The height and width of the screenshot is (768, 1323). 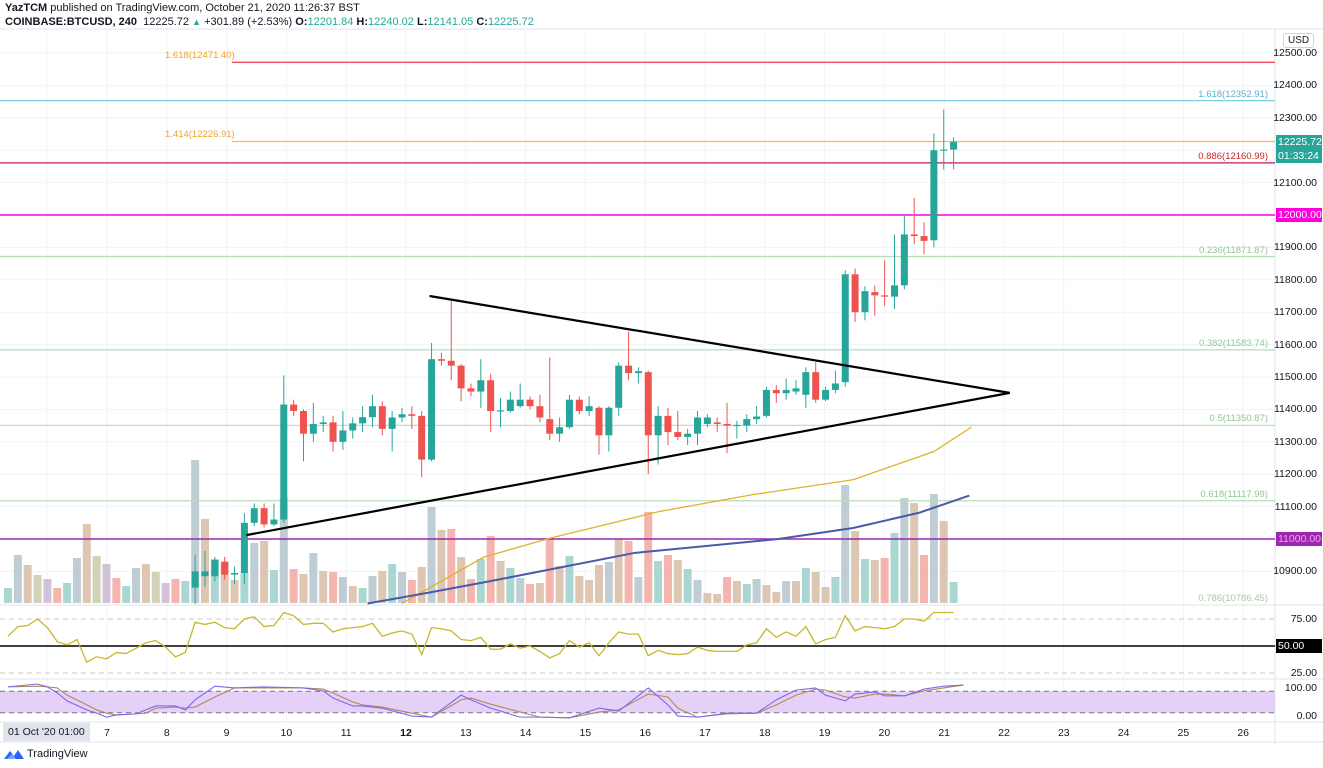 I want to click on price-axis-label: 12400.00, so click(x=1295, y=85).